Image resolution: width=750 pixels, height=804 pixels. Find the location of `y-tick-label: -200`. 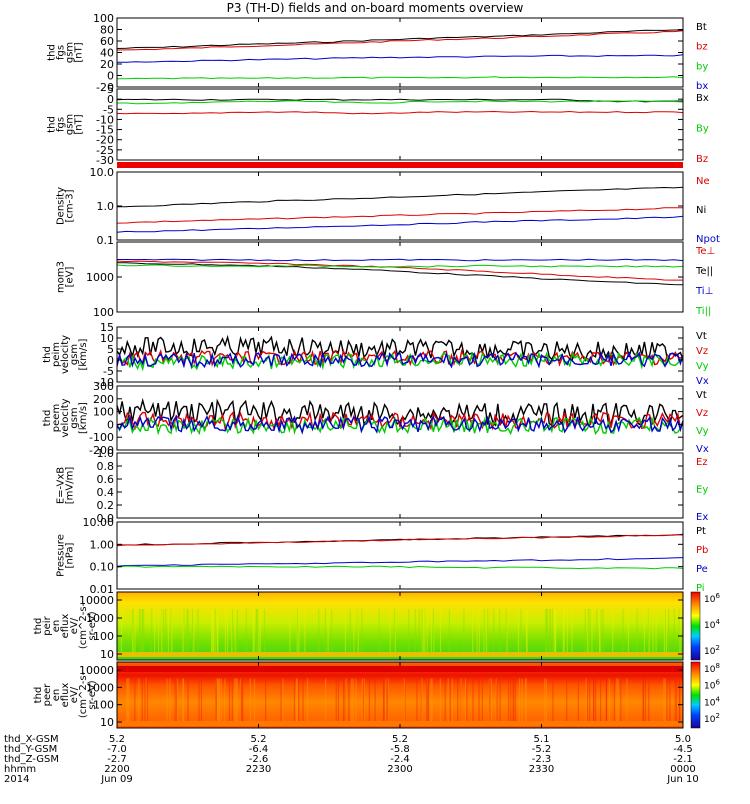

y-tick-label: -200 is located at coordinates (101, 450).